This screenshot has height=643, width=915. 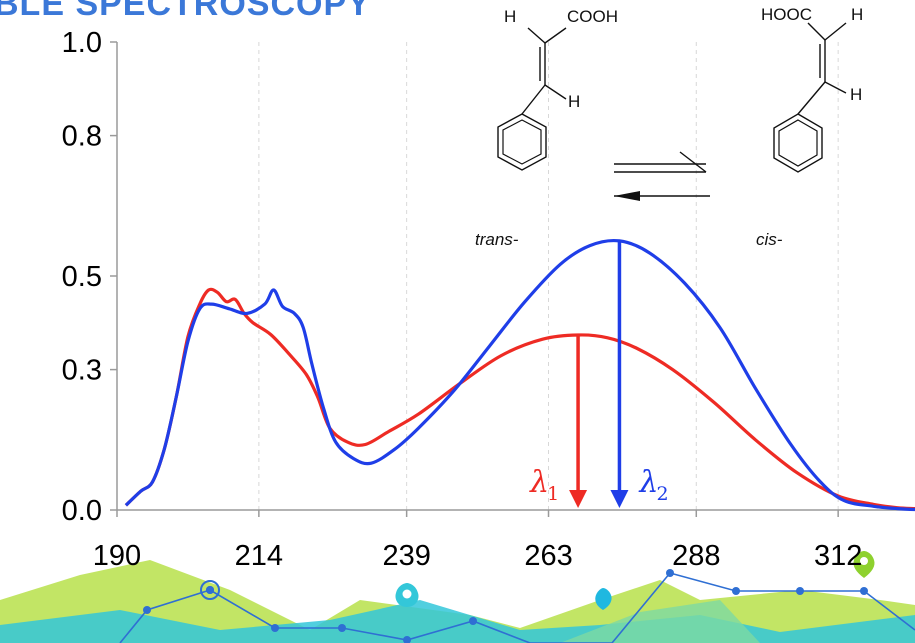 What do you see at coordinates (117, 556) in the screenshot?
I see `x-tick-label: 190` at bounding box center [117, 556].